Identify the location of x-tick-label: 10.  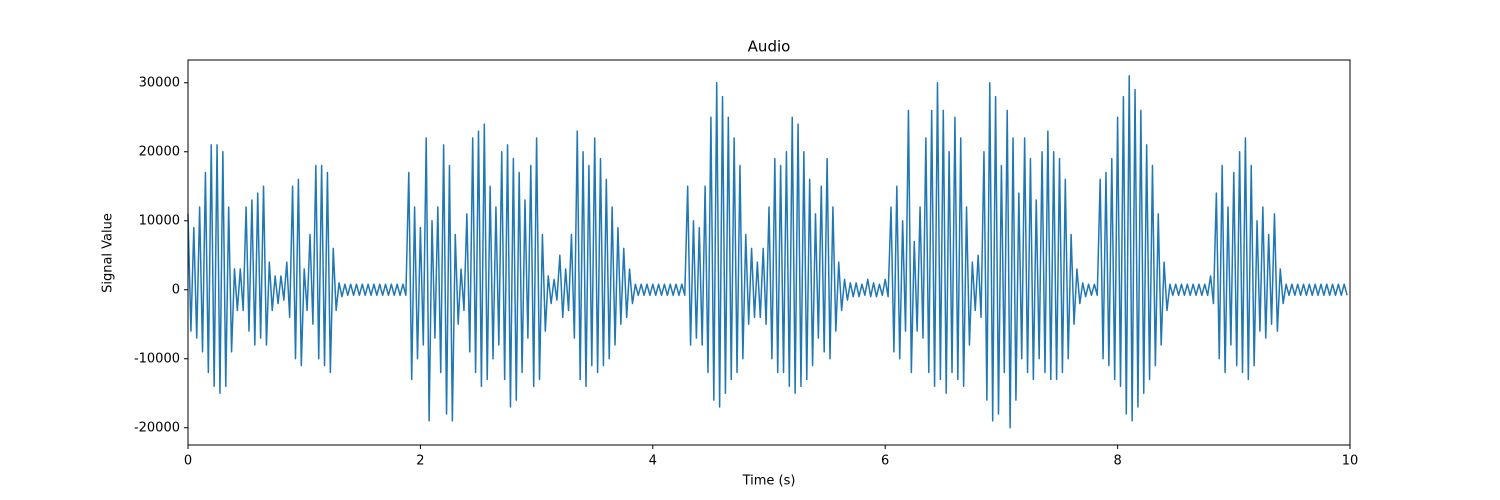
(1350, 461).